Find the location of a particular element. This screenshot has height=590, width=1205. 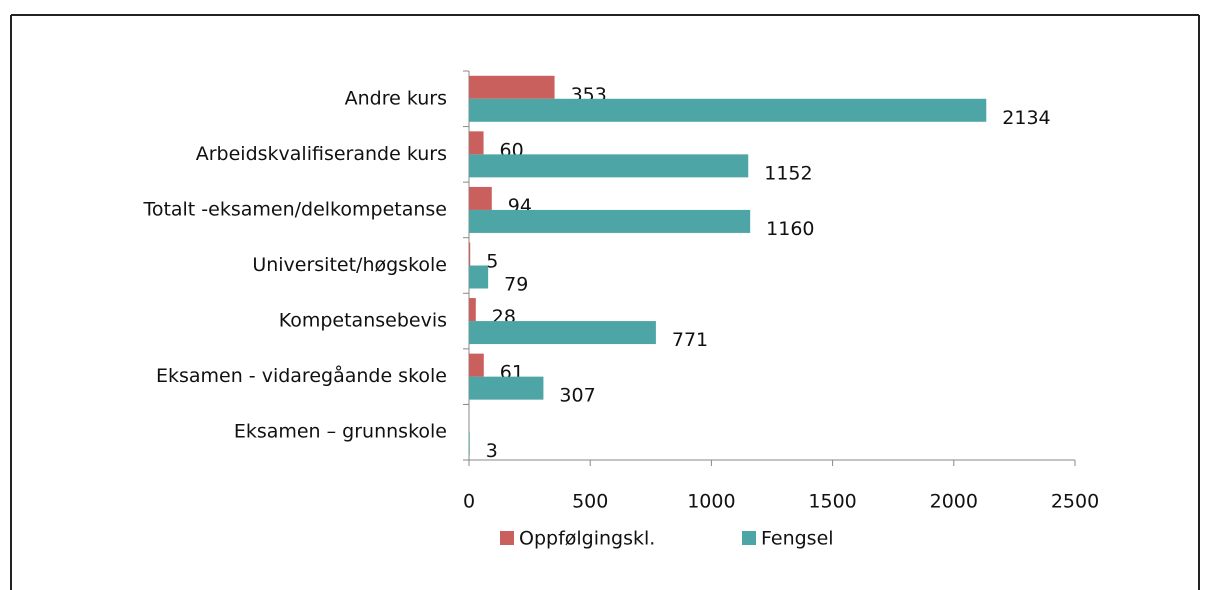

value-label: 1160 is located at coordinates (790, 229).